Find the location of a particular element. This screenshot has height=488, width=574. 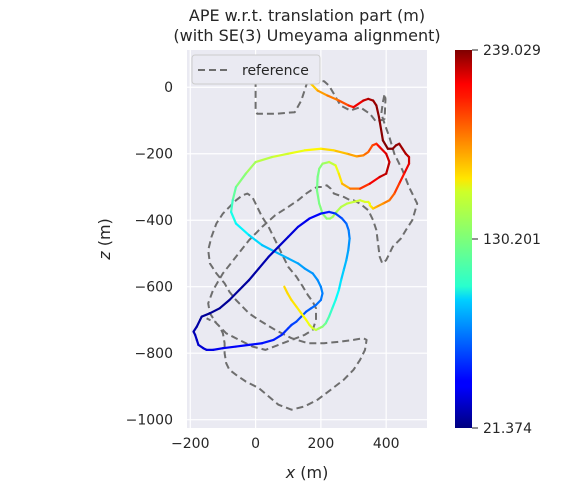

y-tick-label: −800 is located at coordinates (154, 354).